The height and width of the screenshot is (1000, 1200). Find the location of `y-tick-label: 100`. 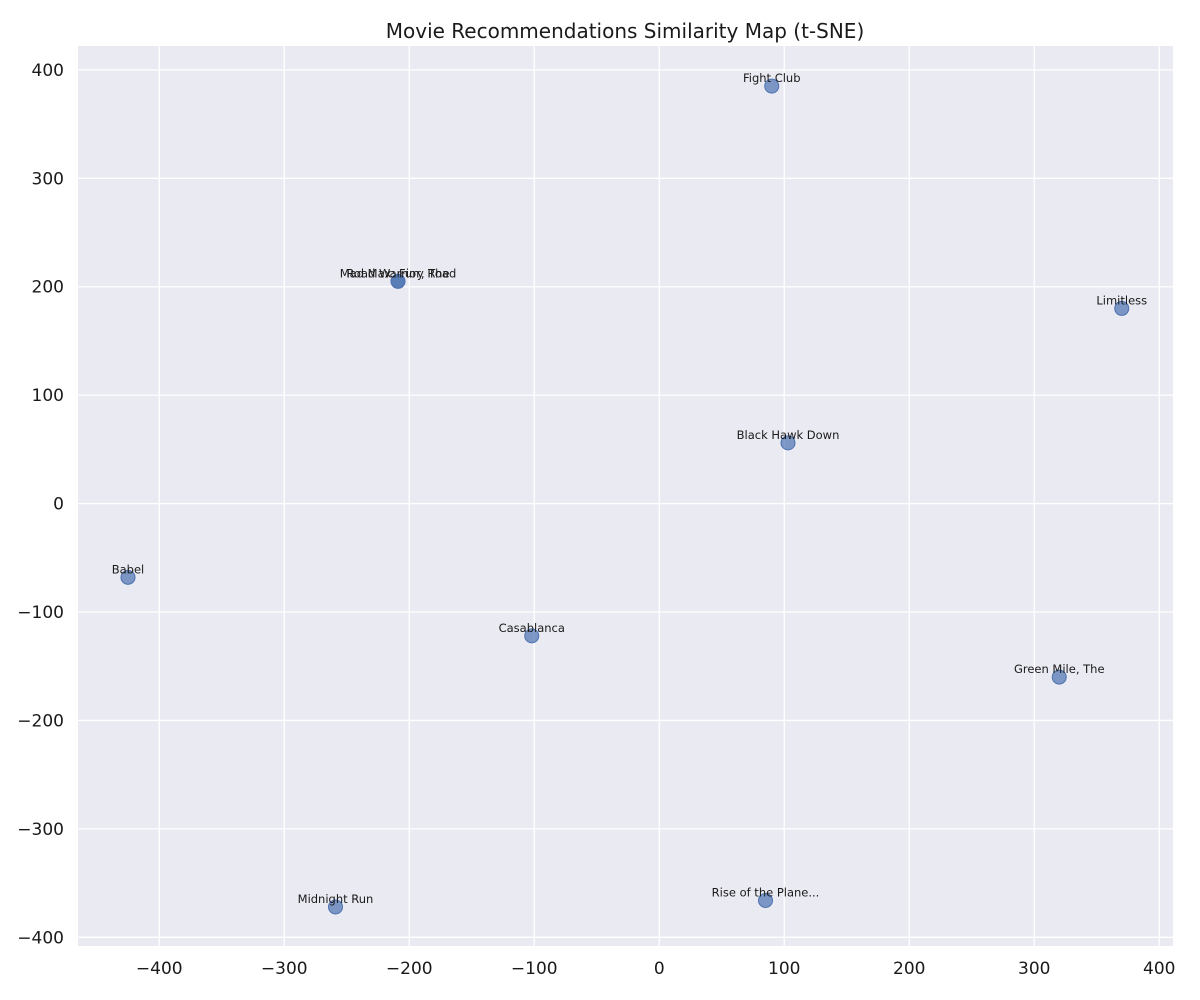

y-tick-label: 100 is located at coordinates (48, 396).